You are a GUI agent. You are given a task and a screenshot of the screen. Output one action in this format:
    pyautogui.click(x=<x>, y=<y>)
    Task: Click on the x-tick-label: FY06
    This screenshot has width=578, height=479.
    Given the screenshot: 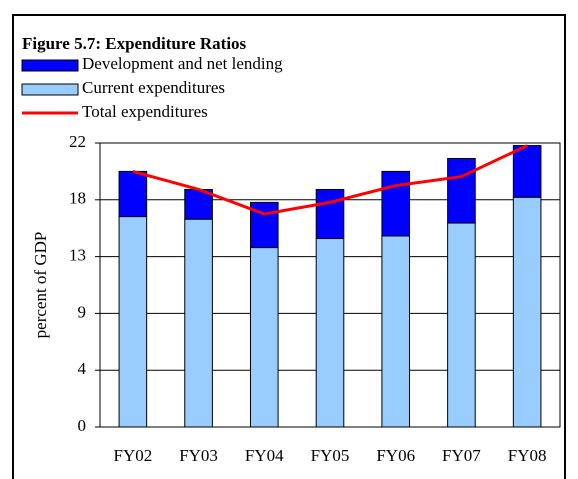 What is the action you would take?
    pyautogui.click(x=395, y=455)
    